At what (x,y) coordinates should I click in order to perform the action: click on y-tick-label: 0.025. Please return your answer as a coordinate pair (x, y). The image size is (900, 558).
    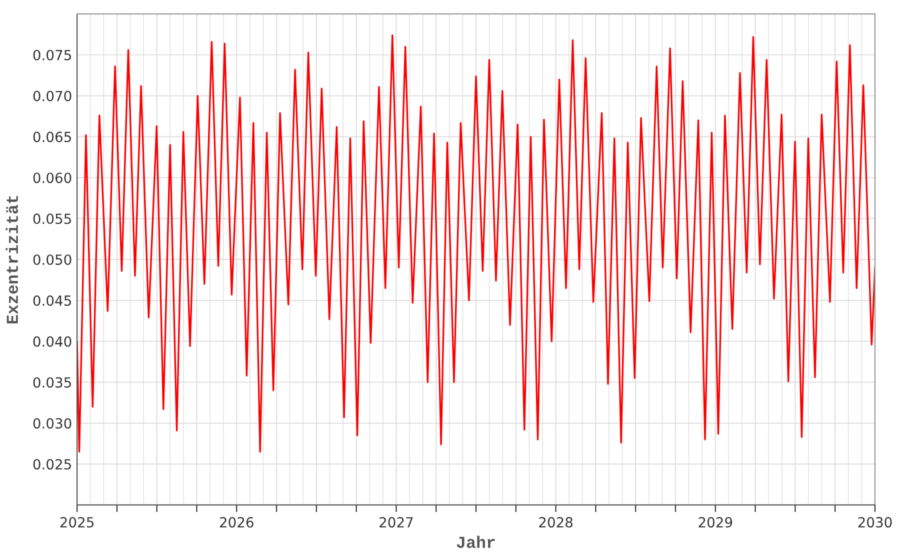
    Looking at the image, I should click on (52, 464).